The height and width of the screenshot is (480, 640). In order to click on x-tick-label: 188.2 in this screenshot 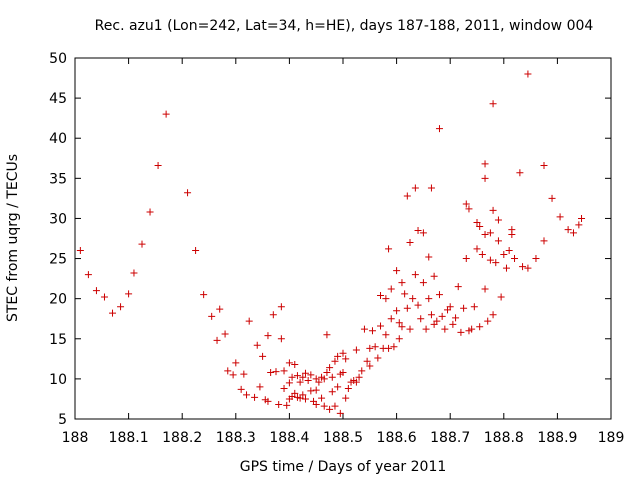, I will do `click(182, 438)`.